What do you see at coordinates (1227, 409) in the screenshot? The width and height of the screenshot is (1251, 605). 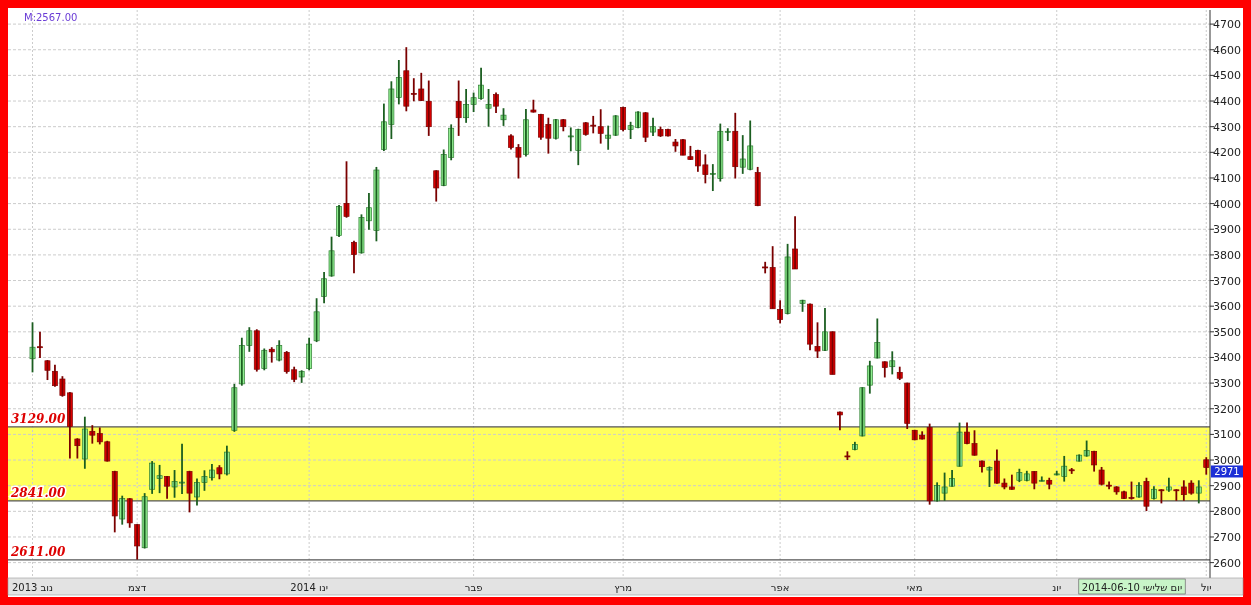 I see `y-tick-label: 3200` at bounding box center [1227, 409].